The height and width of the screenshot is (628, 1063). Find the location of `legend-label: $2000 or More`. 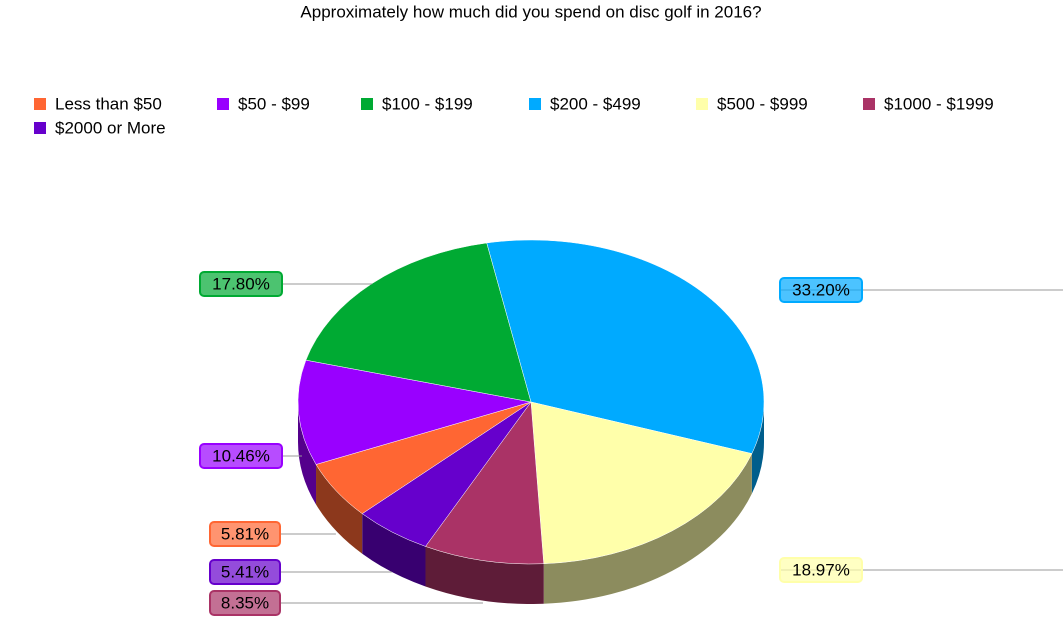

legend-label: $2000 or More is located at coordinates (110, 127).